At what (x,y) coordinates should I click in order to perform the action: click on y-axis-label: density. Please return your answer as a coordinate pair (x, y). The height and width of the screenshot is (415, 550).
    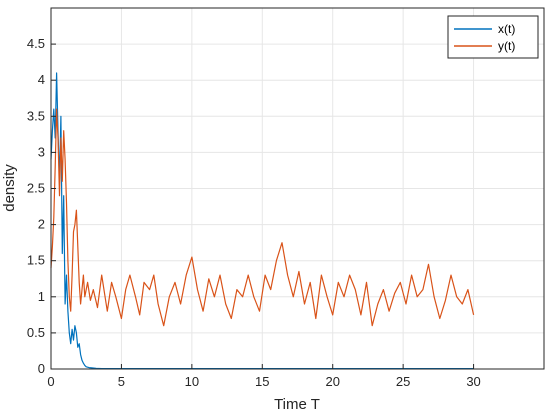
    Looking at the image, I should click on (9, 188).